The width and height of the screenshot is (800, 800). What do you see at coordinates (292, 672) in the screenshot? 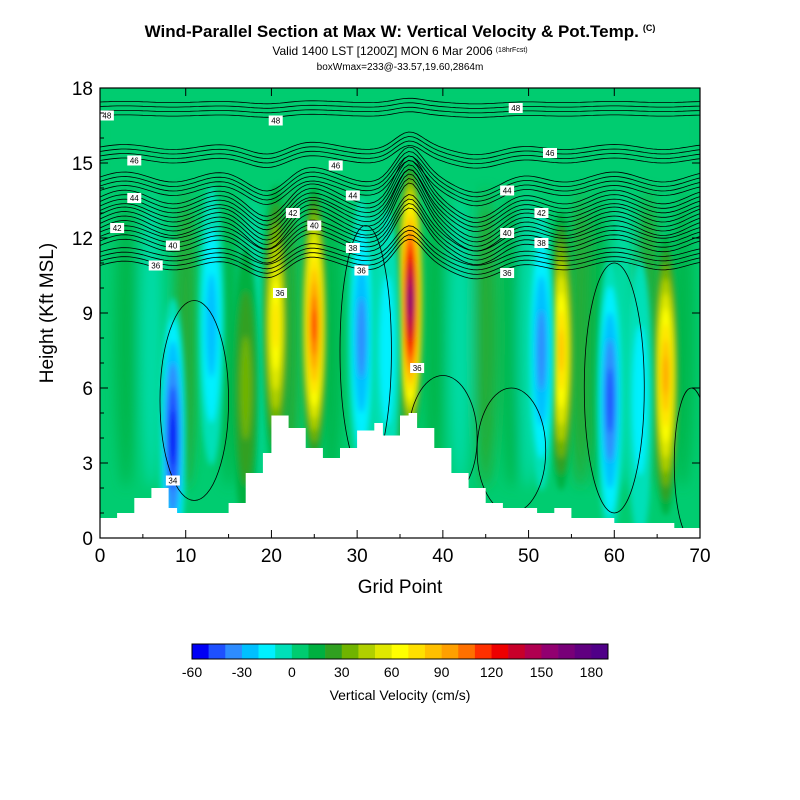
I see `colorbar-tick-label: 0` at bounding box center [292, 672].